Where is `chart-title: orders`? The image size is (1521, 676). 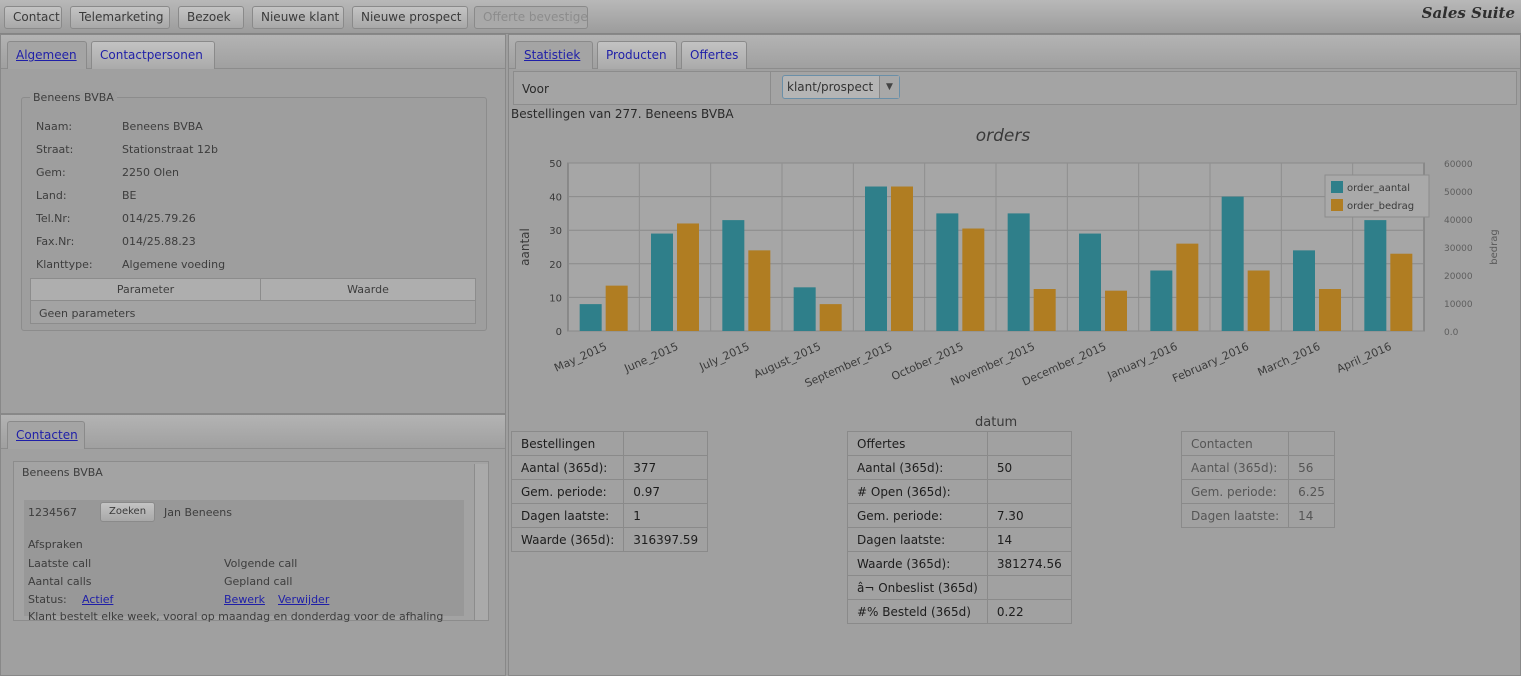
chart-title: orders is located at coordinates (1003, 136).